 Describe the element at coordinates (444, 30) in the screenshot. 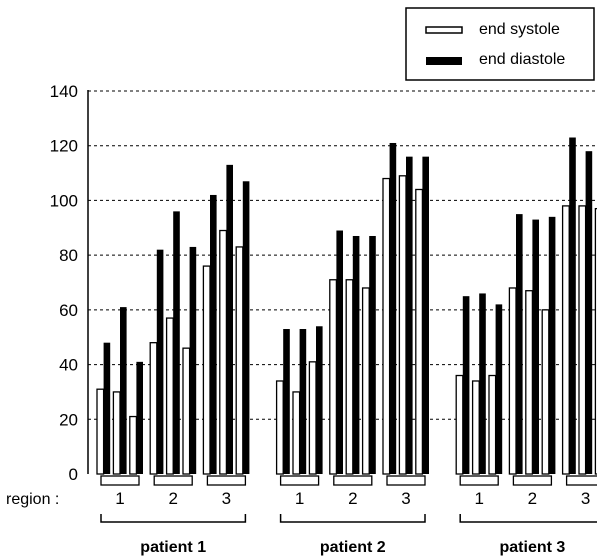

I see `legend-swatch-end-systole` at that location.